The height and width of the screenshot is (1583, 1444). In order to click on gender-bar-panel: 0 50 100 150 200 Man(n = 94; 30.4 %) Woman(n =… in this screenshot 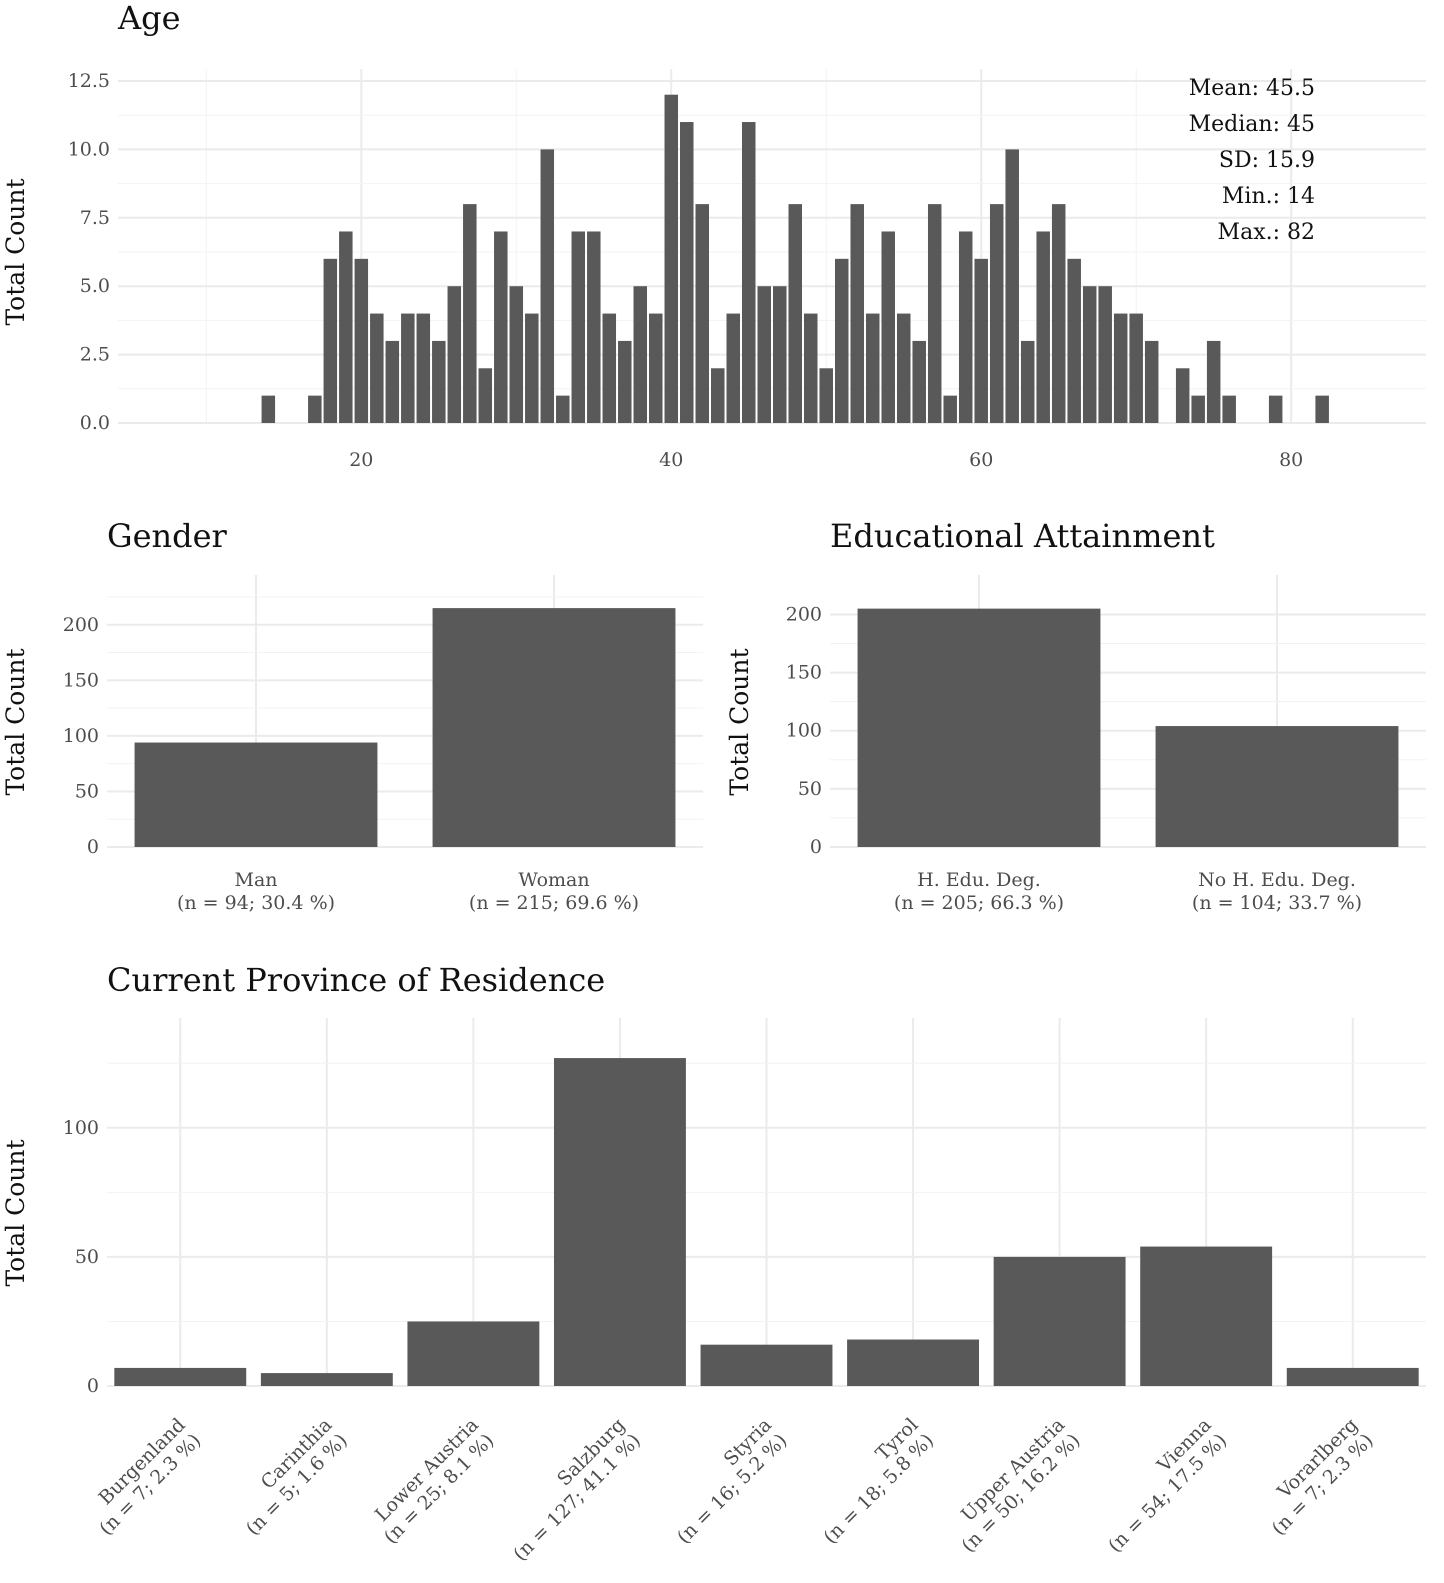, I will do `click(352, 715)`.